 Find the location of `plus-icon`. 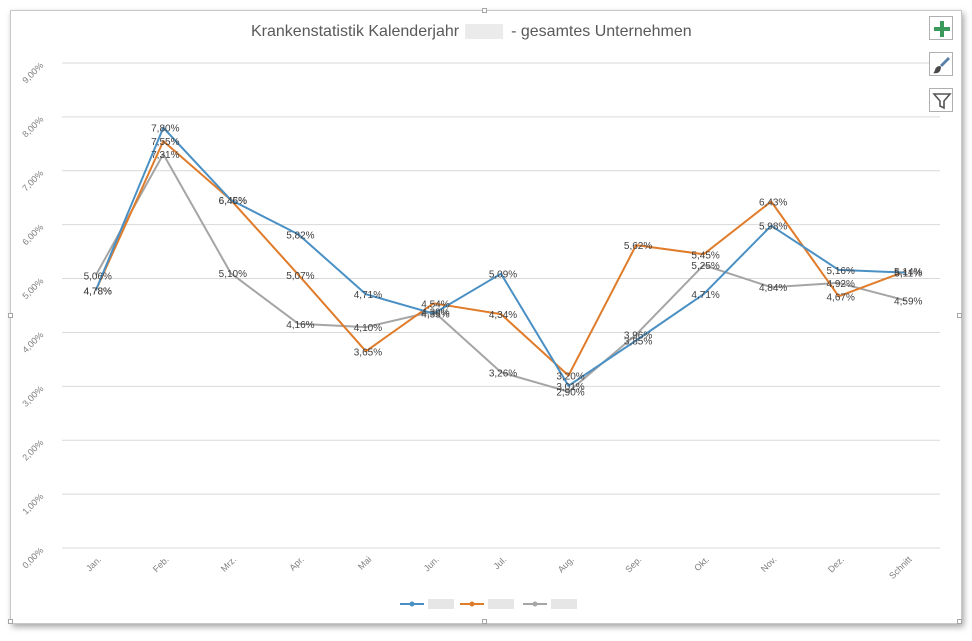

plus-icon is located at coordinates (942, 29).